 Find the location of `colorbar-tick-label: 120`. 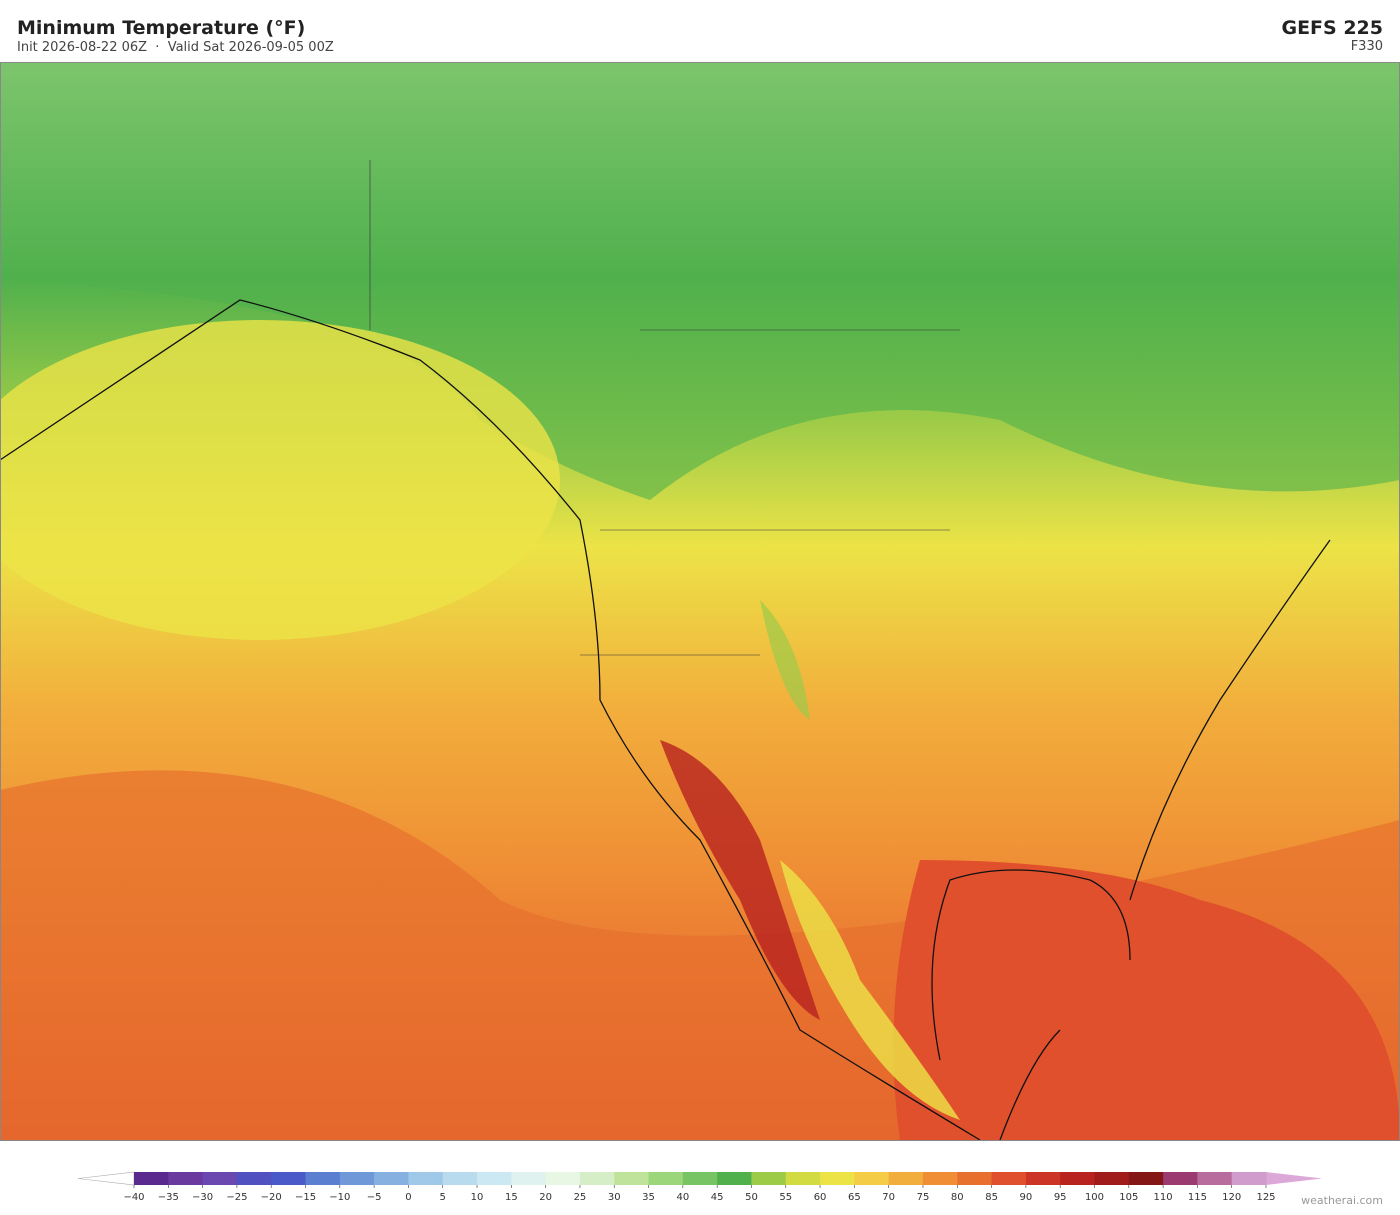

colorbar-tick-label: 120 is located at coordinates (1231, 1197).